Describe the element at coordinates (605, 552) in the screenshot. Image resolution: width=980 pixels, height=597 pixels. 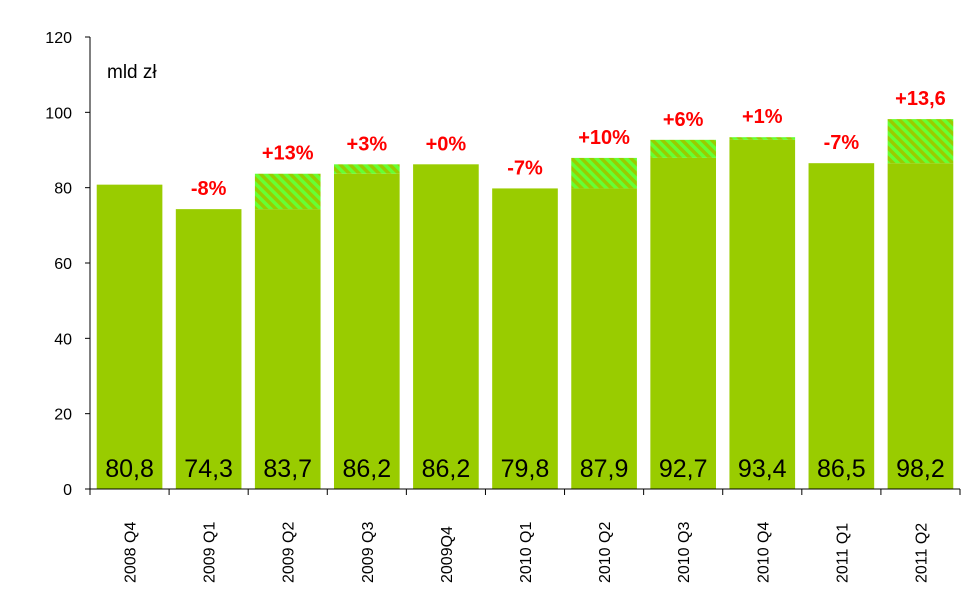
I see `x-tick-label-6: 2010 Q2` at that location.